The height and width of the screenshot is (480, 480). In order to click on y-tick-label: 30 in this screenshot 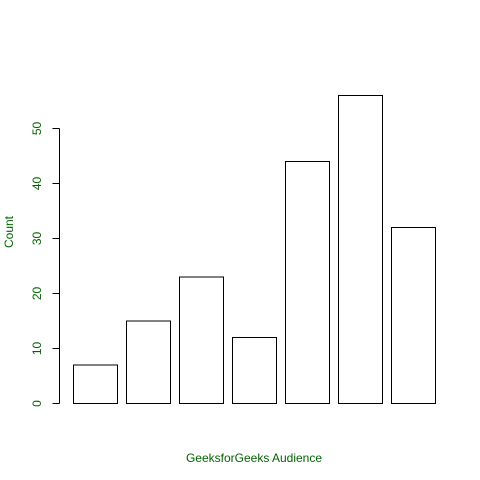, I will do `click(37, 239)`.